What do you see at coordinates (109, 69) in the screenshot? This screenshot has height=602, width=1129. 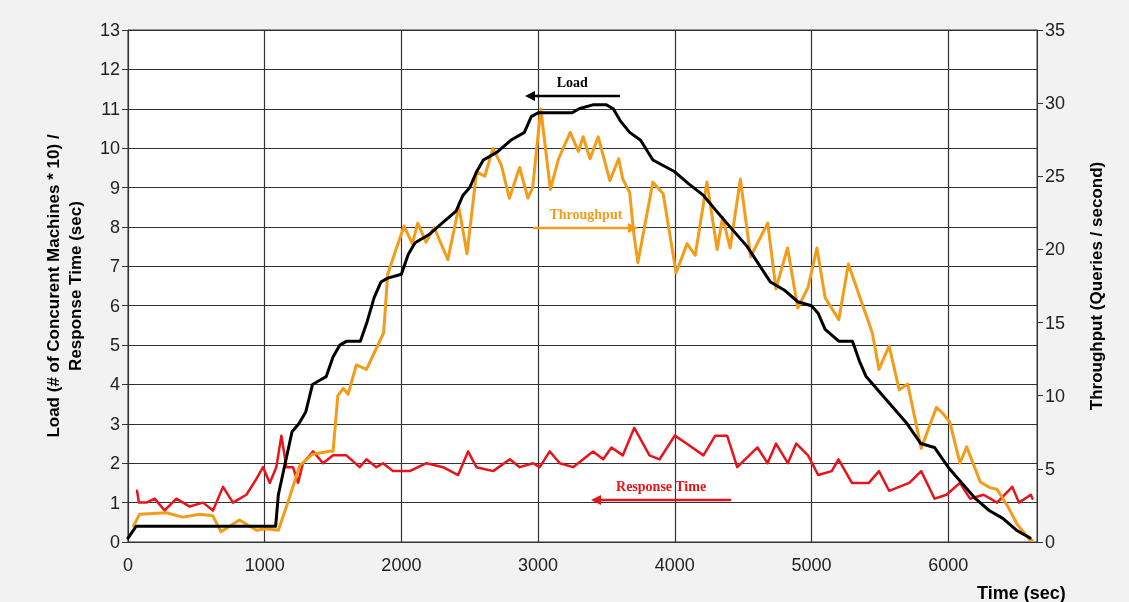 I see `y-tick-label: 12` at bounding box center [109, 69].